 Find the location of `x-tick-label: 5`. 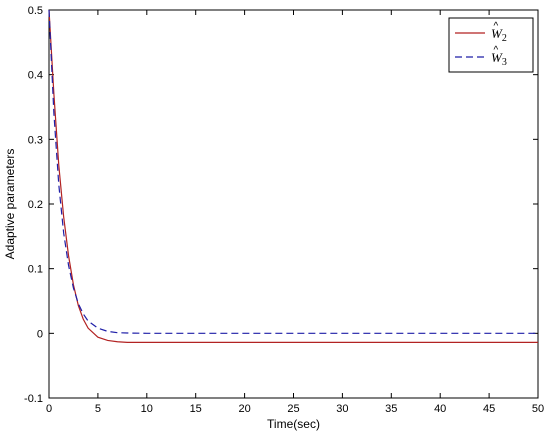

x-tick-label: 5 is located at coordinates (98, 409).